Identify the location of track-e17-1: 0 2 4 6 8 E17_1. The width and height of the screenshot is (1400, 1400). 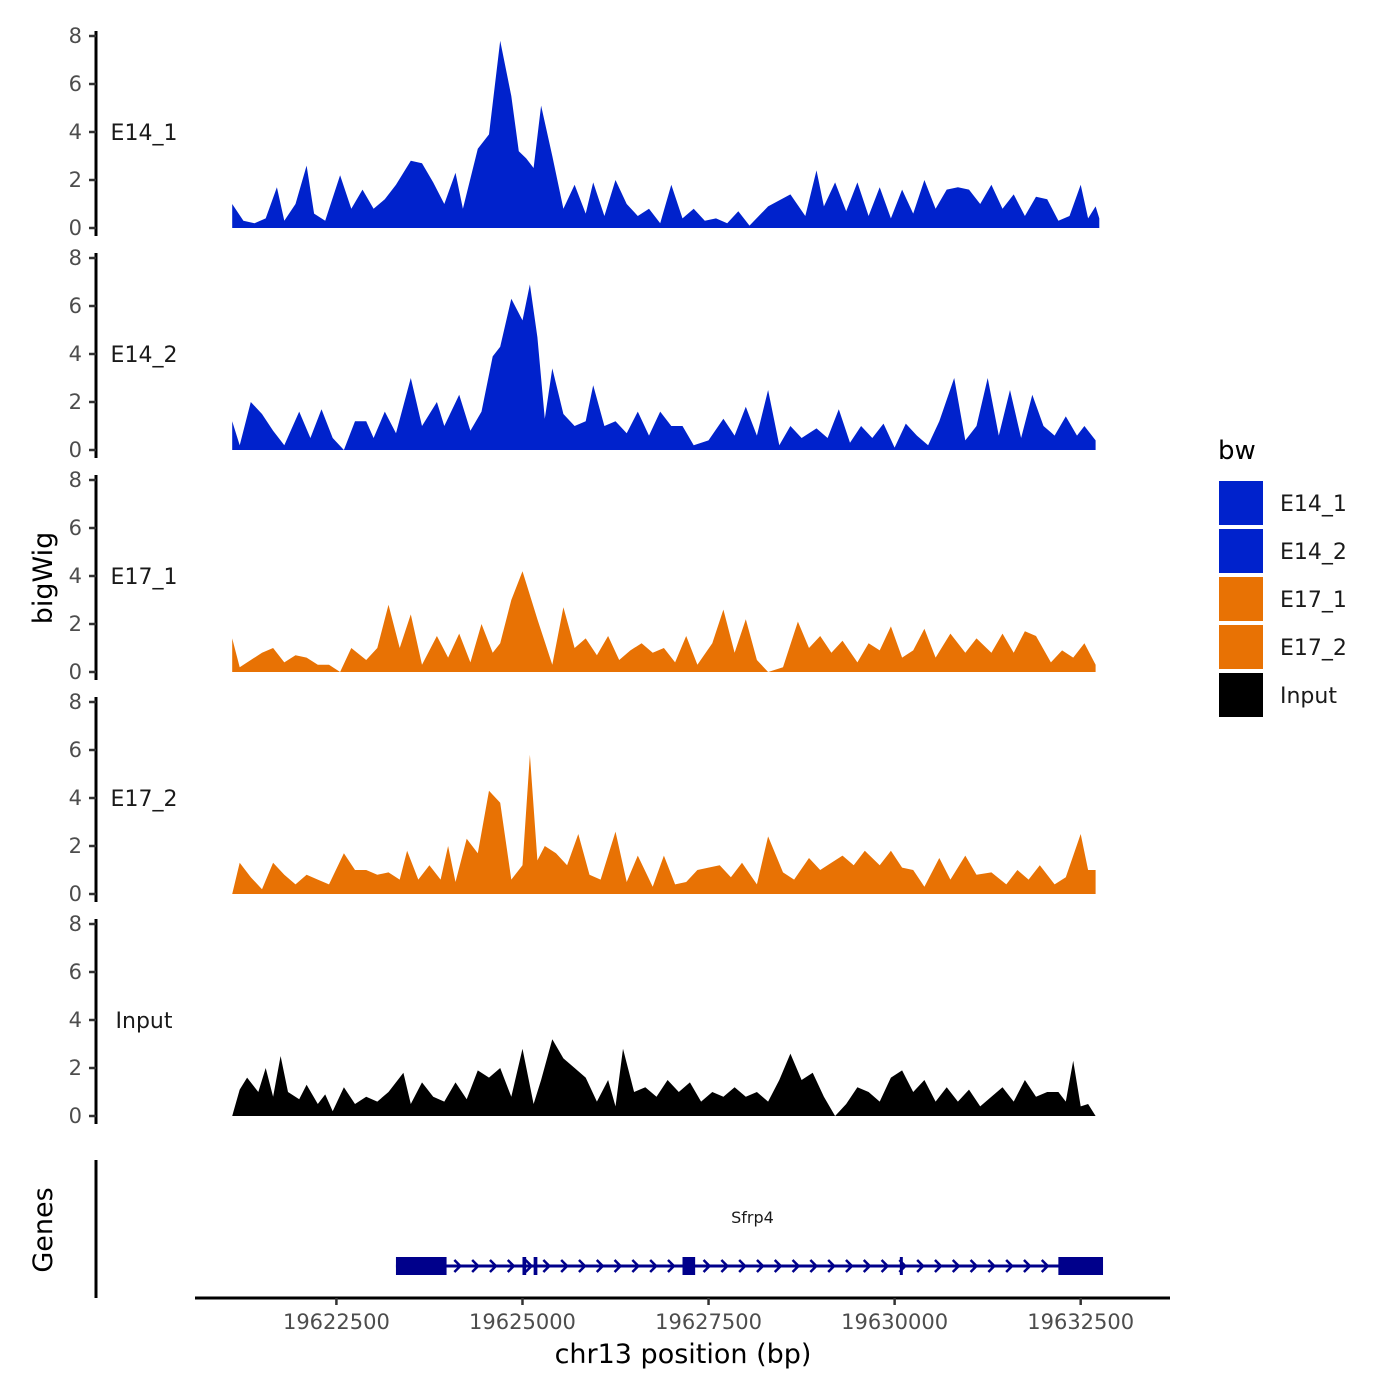
(582, 576).